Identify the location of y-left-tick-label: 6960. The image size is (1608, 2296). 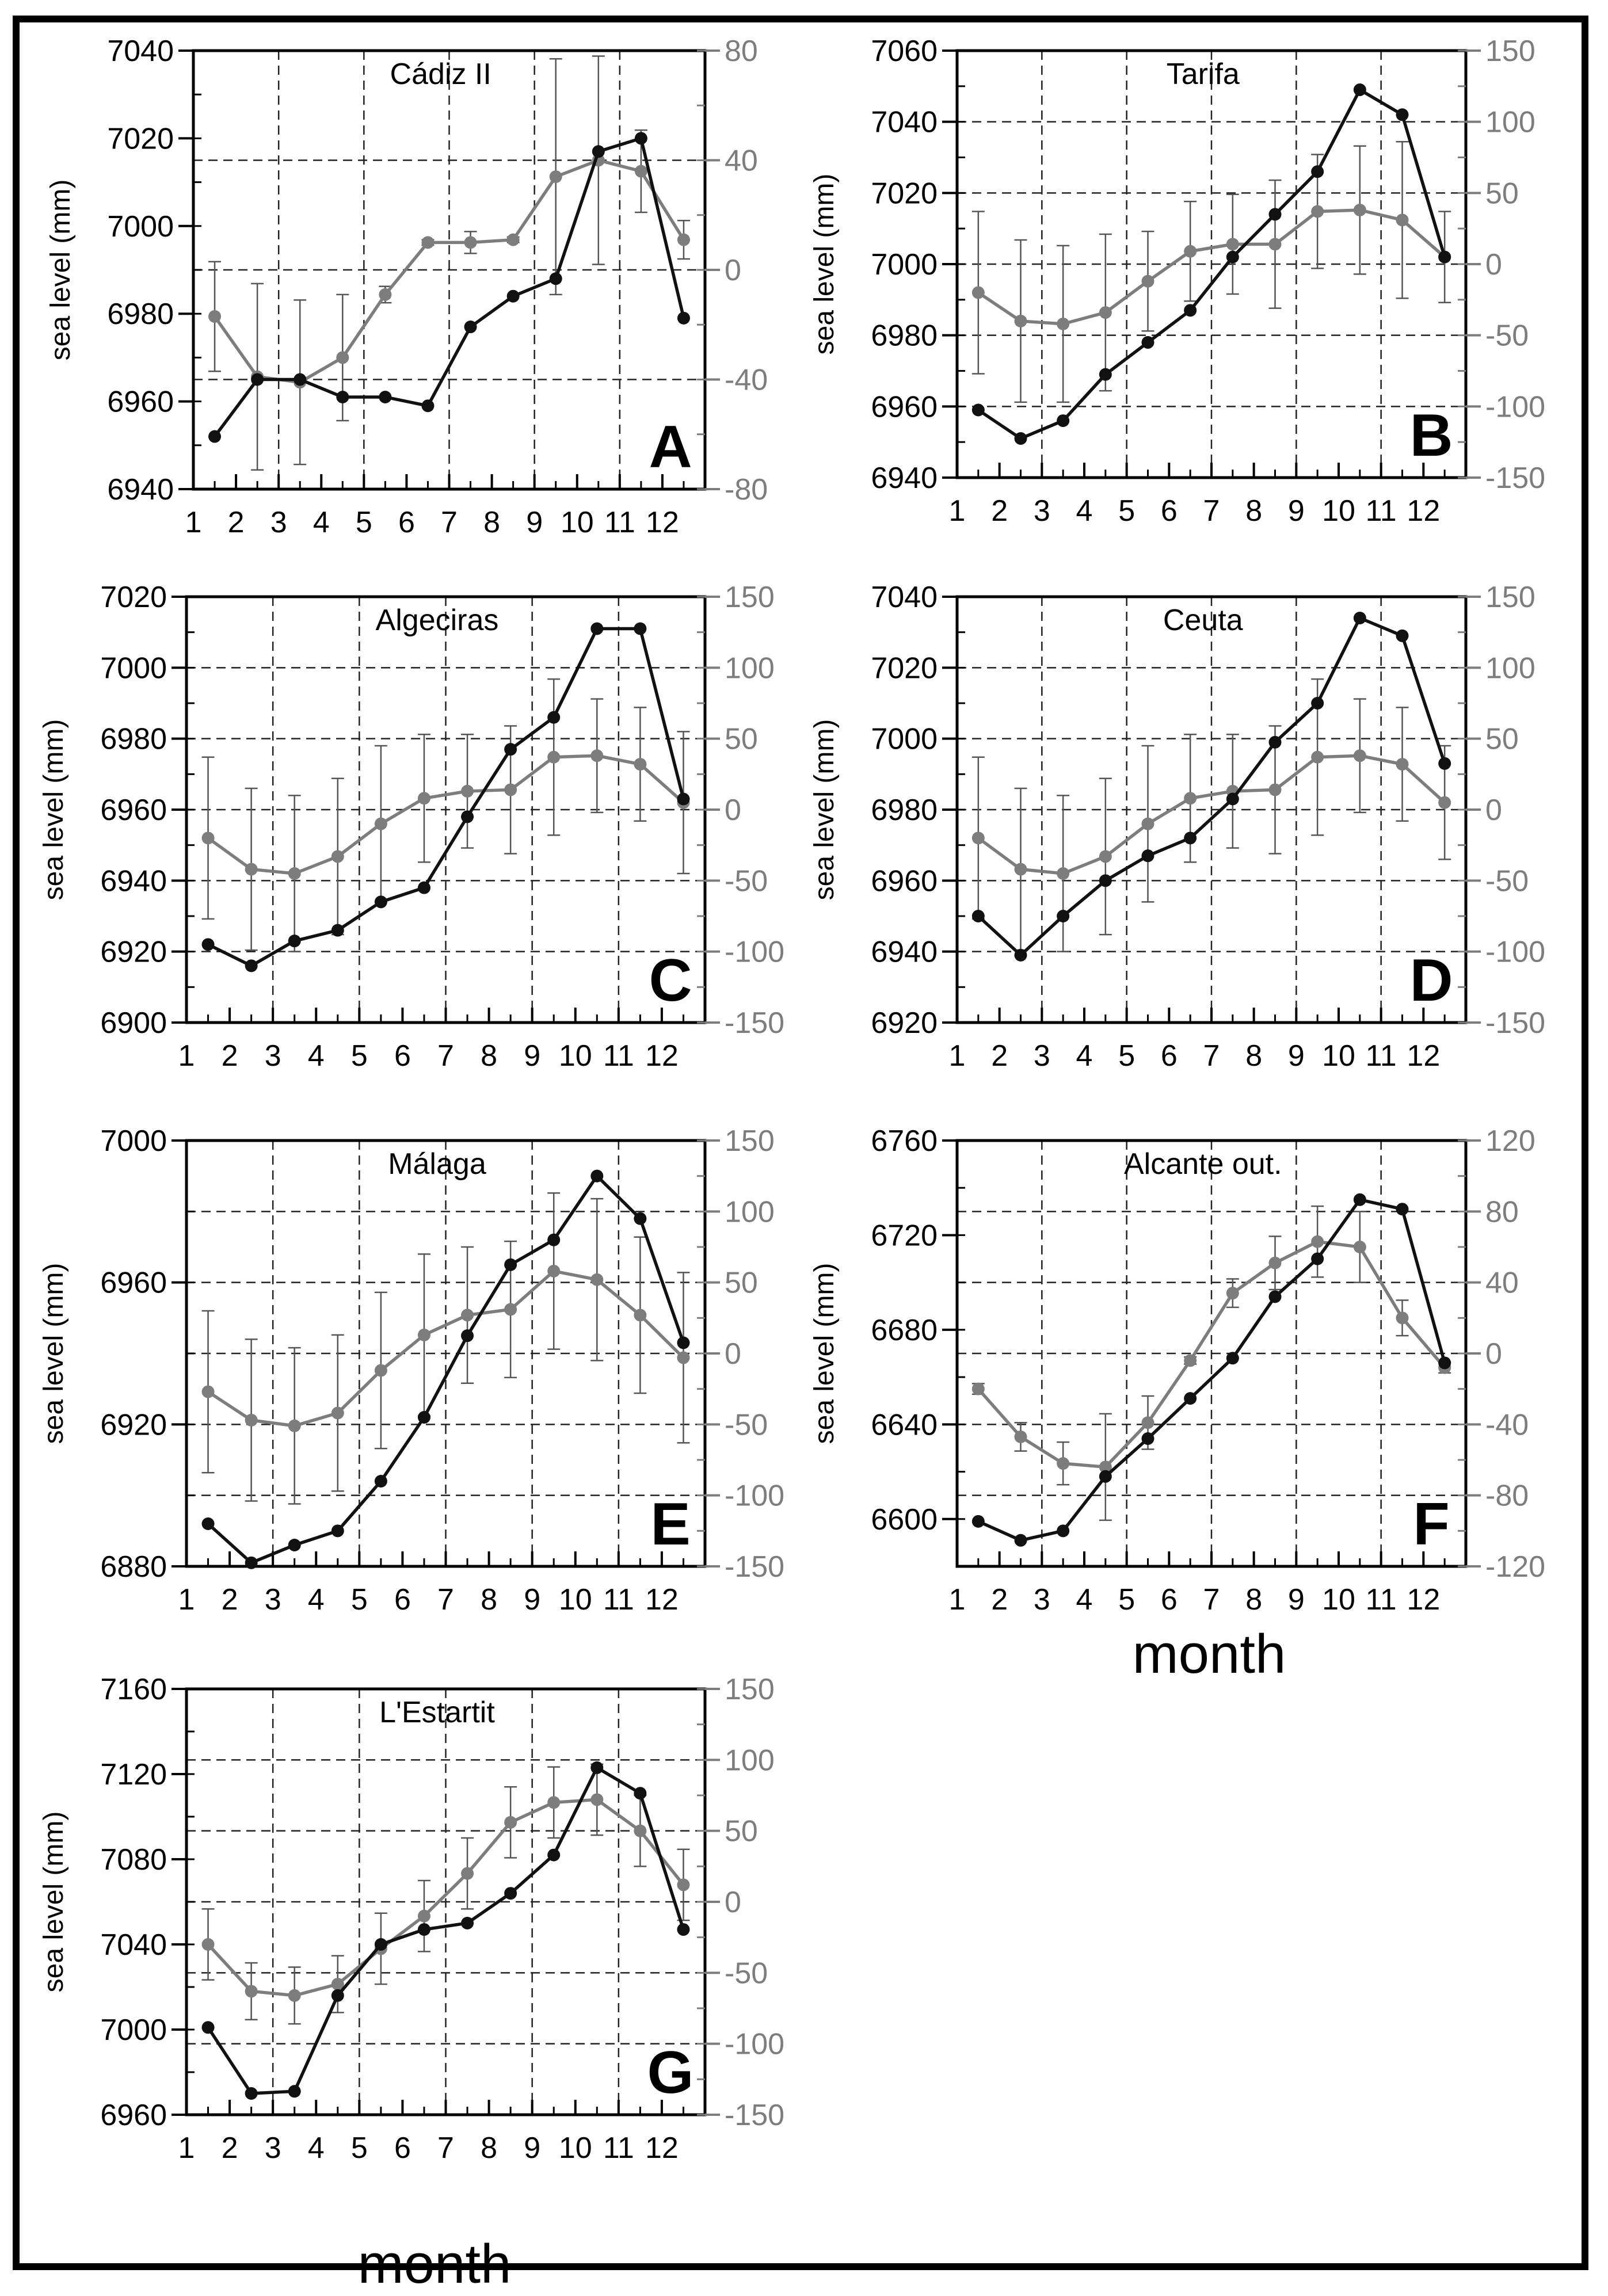
(140, 402).